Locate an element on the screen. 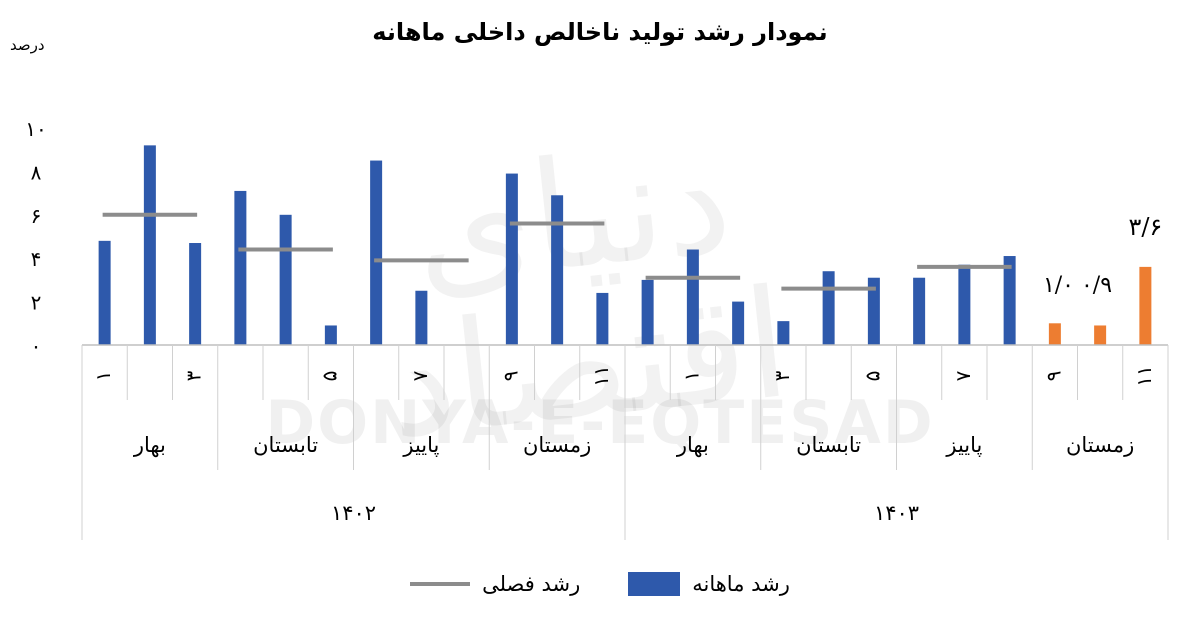  y-tick-label: ۴ is located at coordinates (36, 259).